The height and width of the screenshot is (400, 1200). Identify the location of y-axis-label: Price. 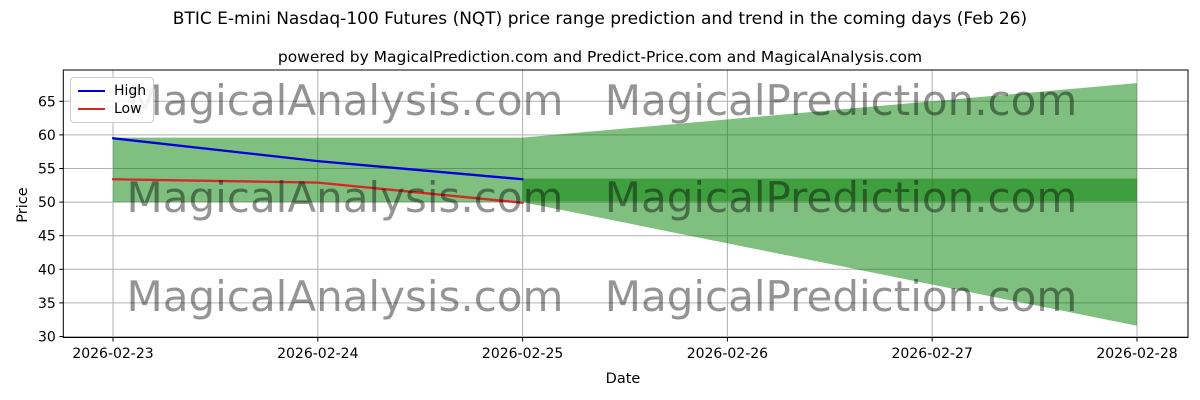
(23, 204).